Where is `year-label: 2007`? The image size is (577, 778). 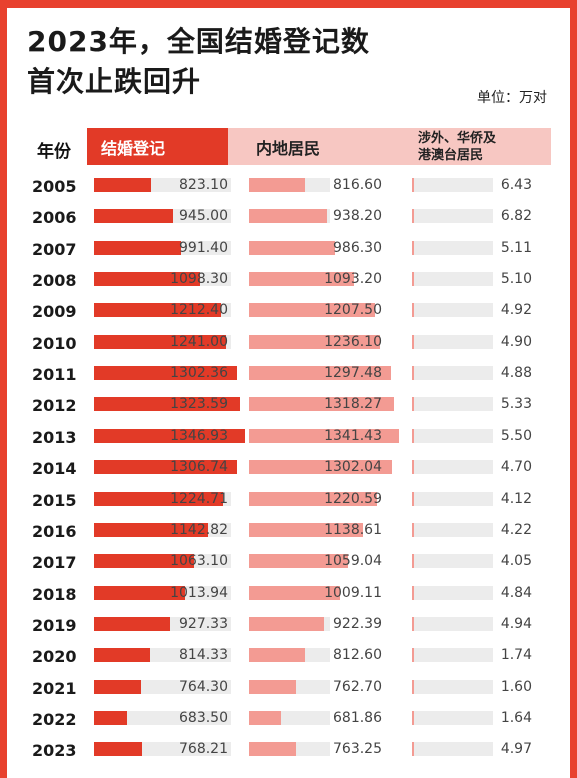 year-label: 2007 is located at coordinates (54, 249).